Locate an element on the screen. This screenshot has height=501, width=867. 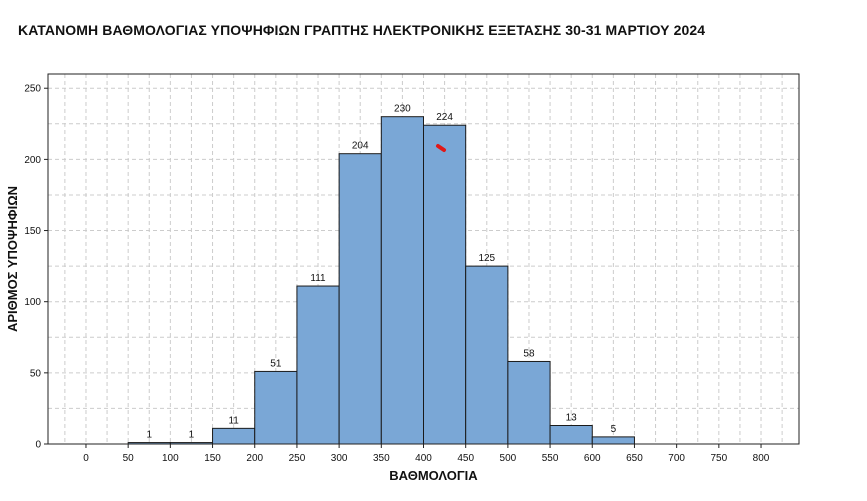
annotation-mark is located at coordinates (441, 148).